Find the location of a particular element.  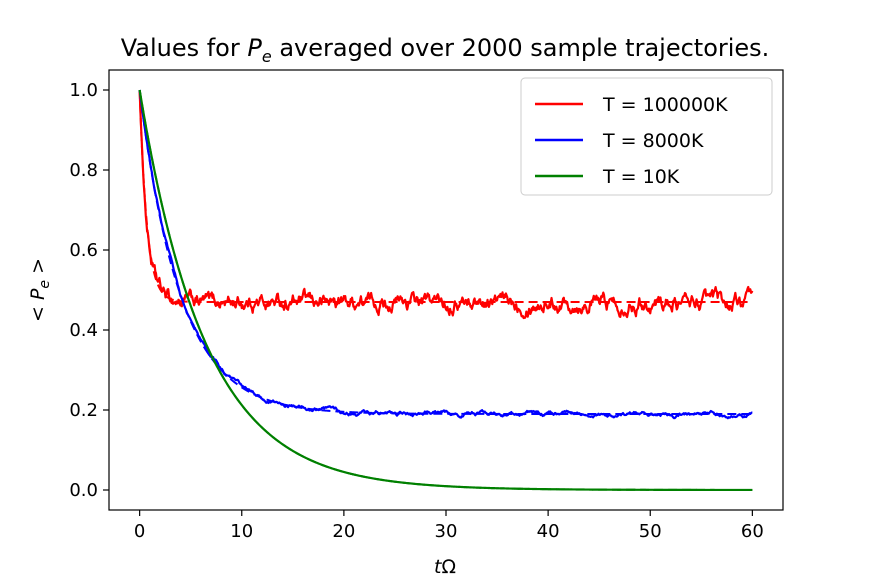

y-axis-label-sub: e is located at coordinates (45, 284).